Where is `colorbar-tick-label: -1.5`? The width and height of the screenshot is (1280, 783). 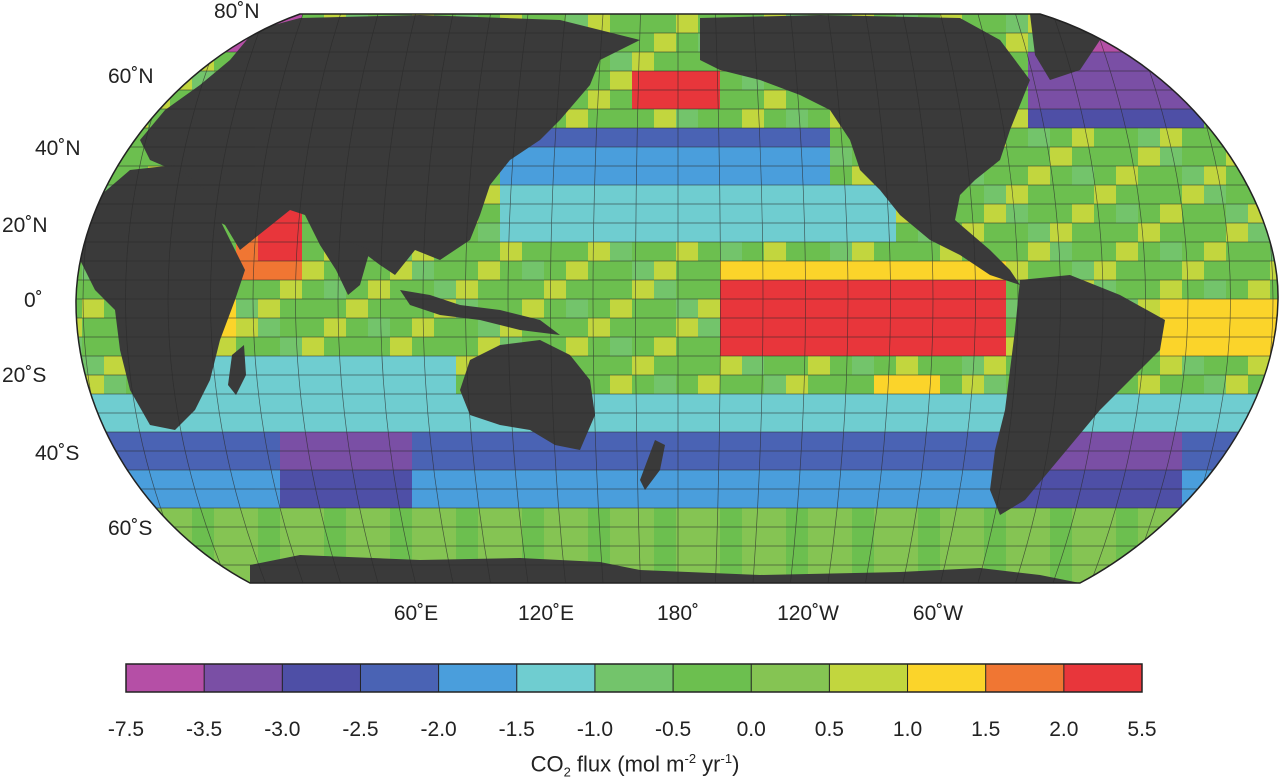
colorbar-tick-label: -1.5 is located at coordinates (516, 729).